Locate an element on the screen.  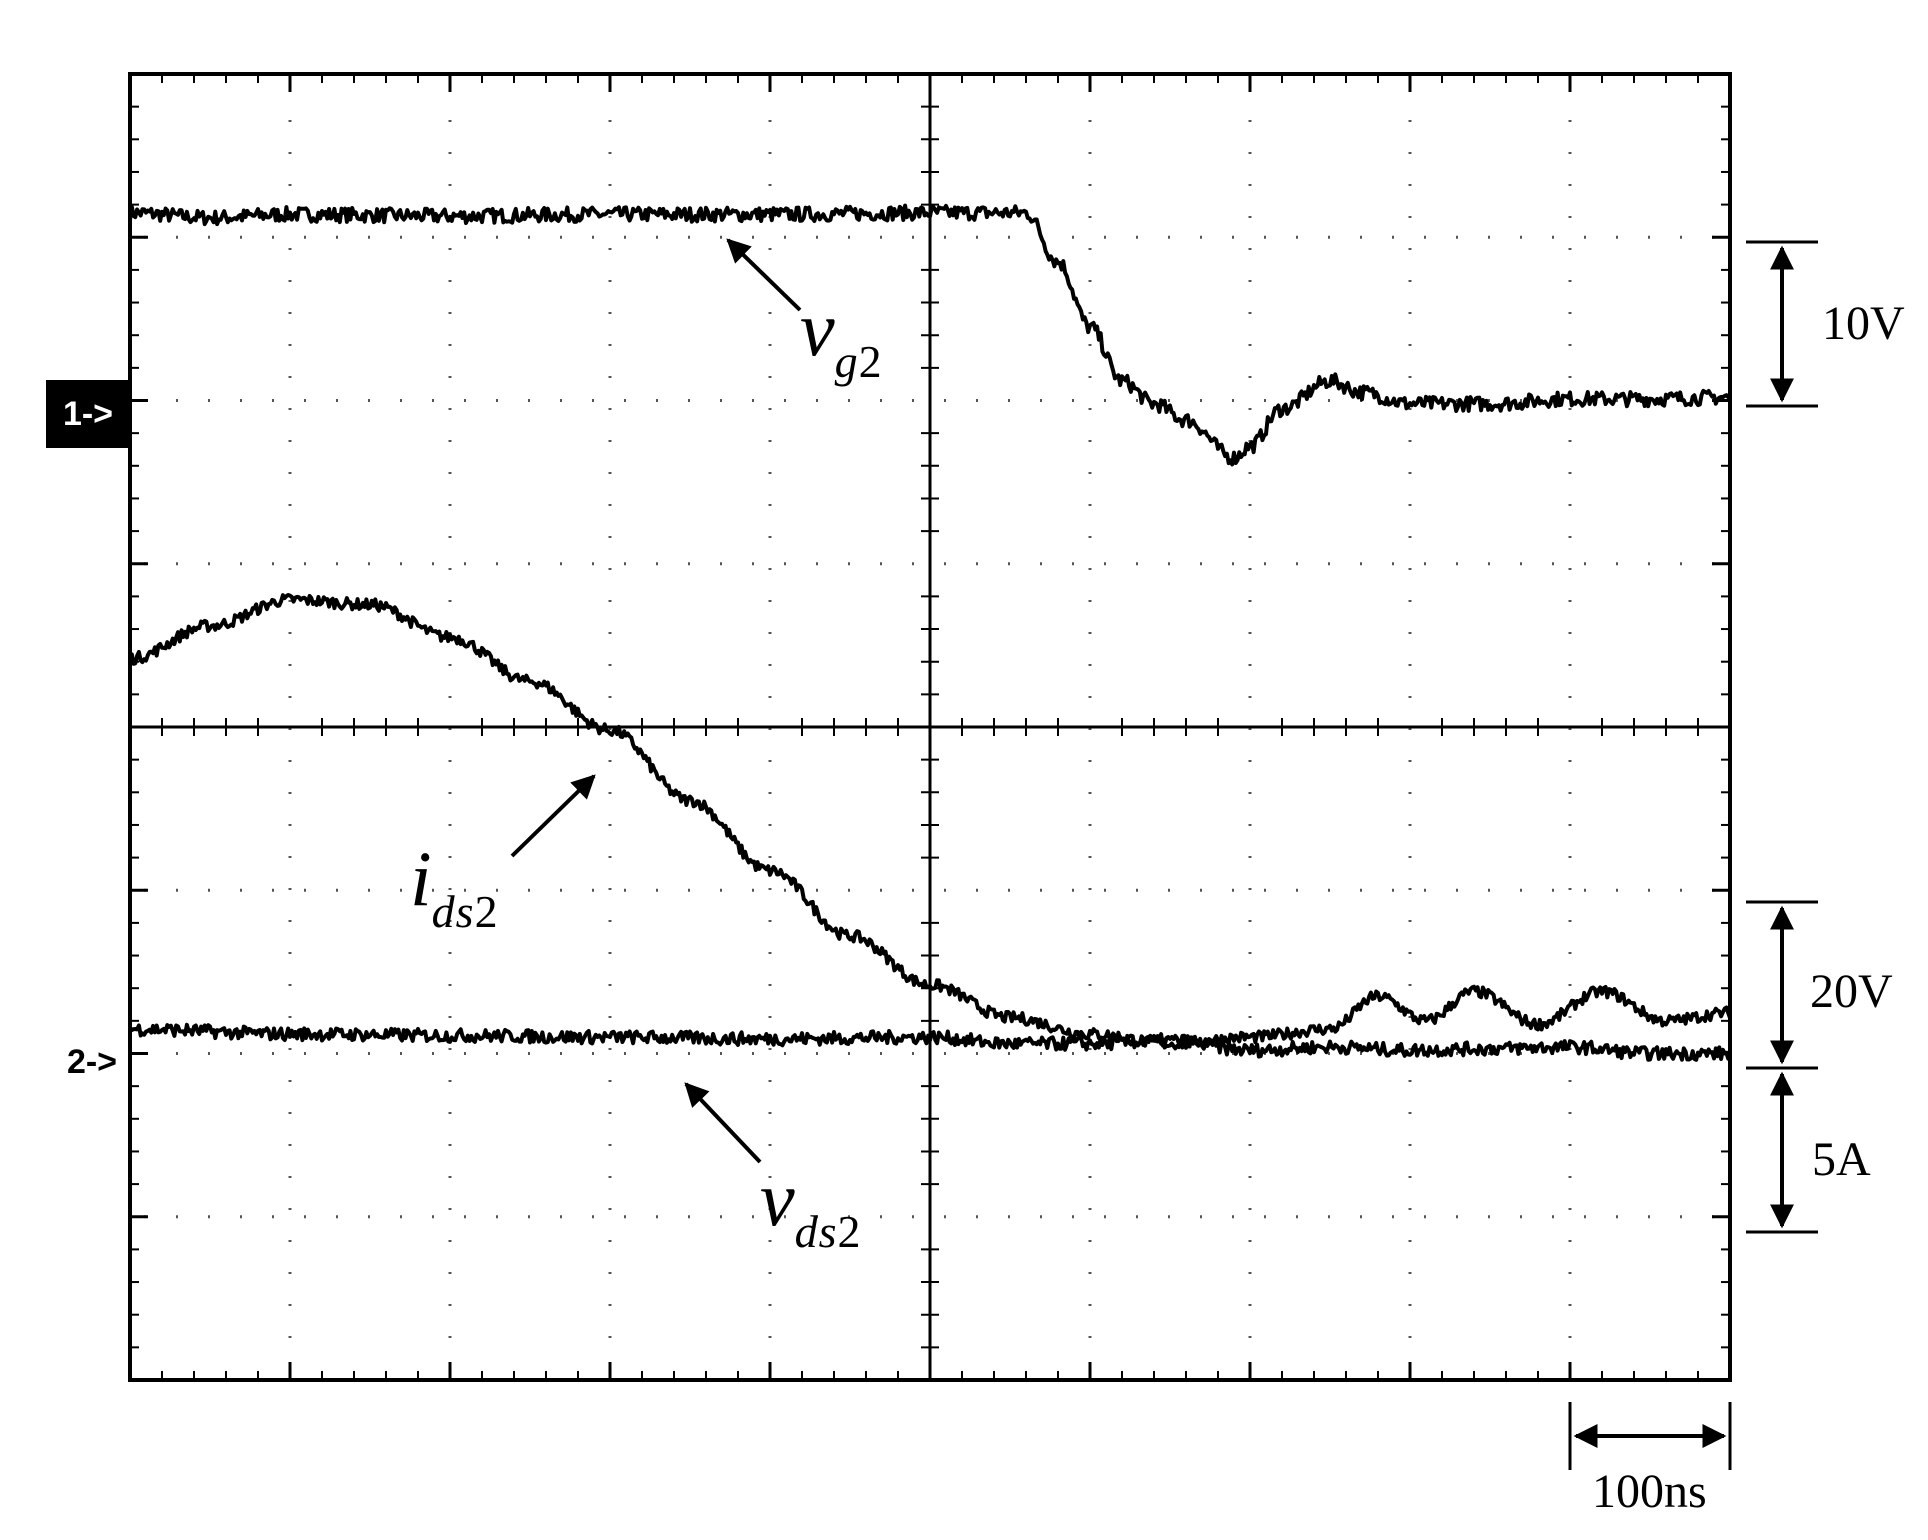
trace-vg2 is located at coordinates (930, 335).